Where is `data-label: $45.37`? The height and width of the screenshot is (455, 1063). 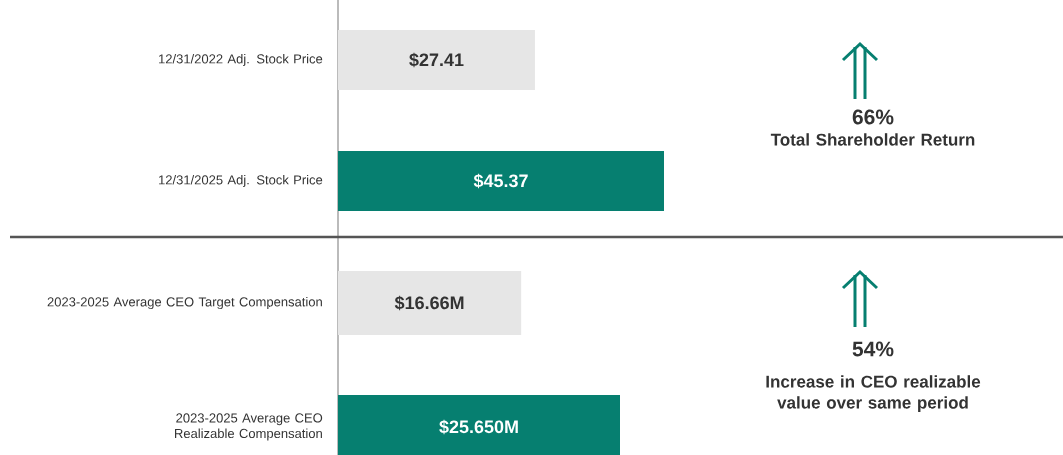 data-label: $45.37 is located at coordinates (500, 181).